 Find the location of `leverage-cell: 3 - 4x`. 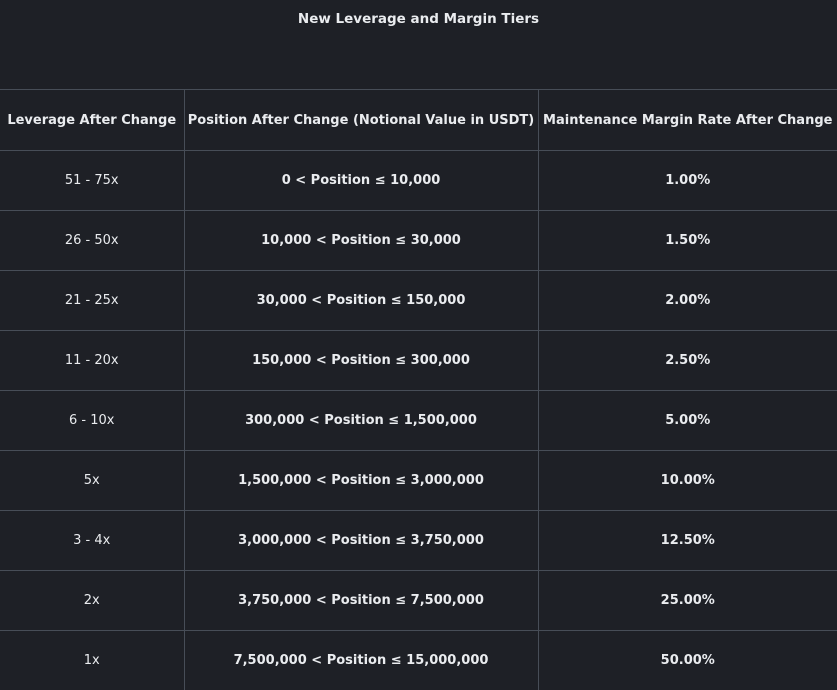

leverage-cell: 3 - 4x is located at coordinates (92, 541).